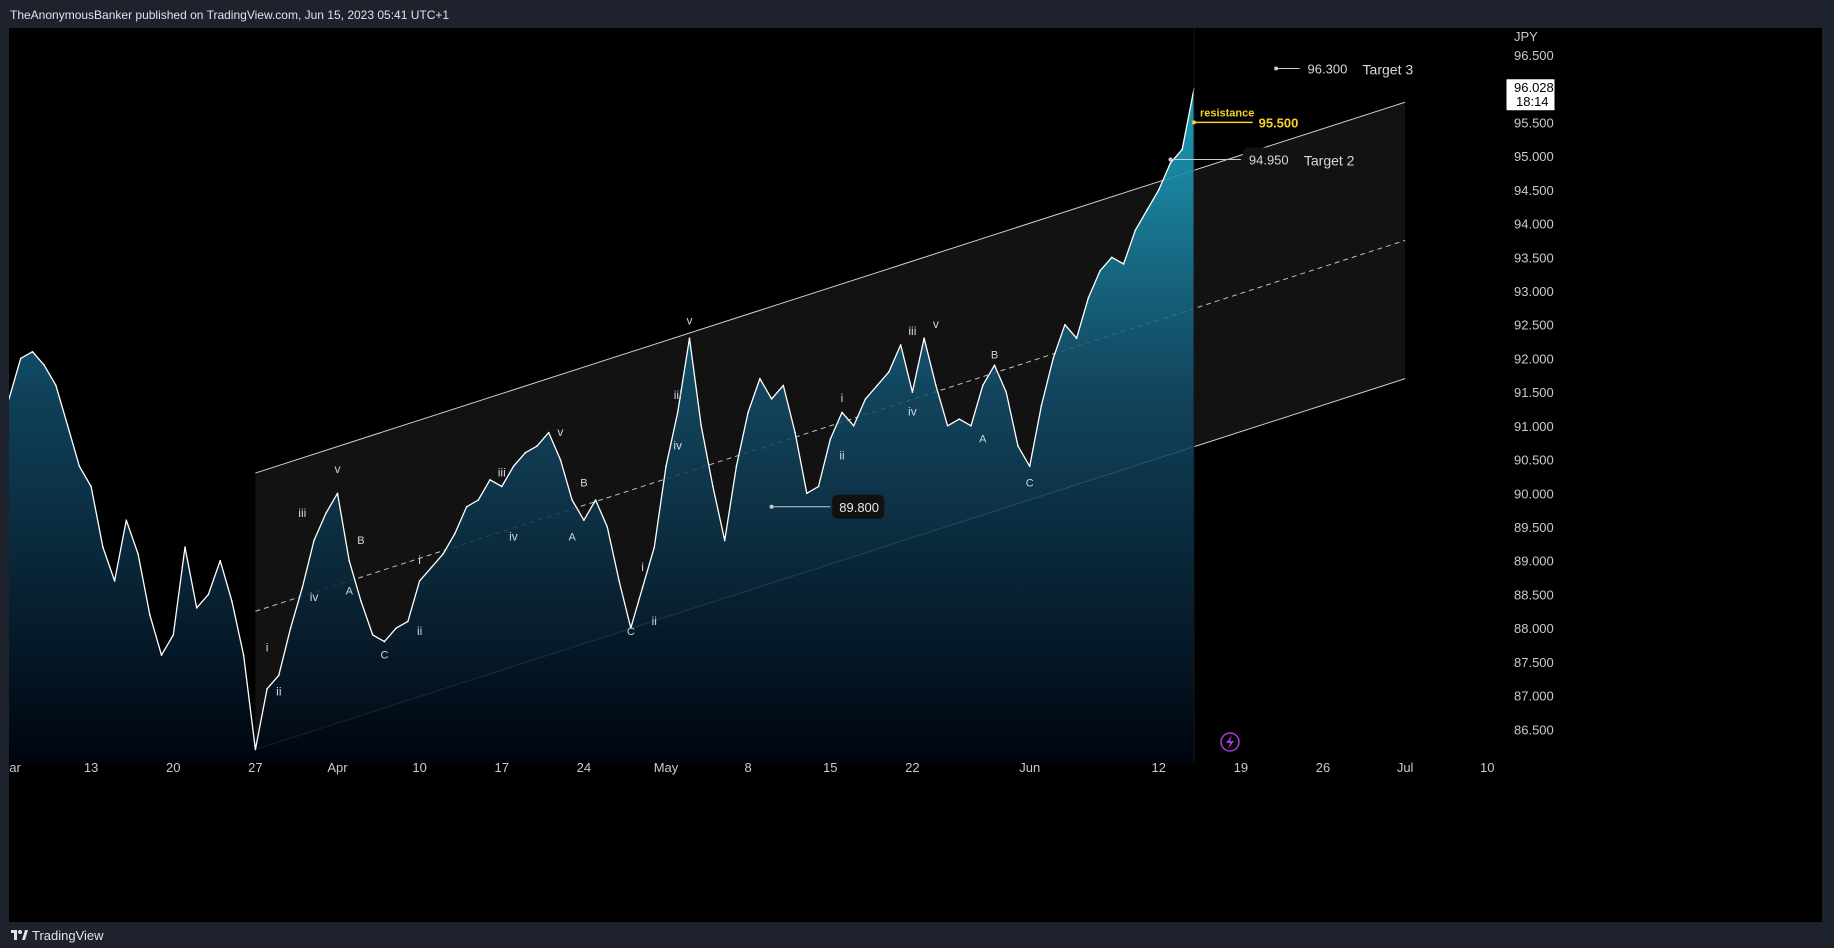  What do you see at coordinates (1534, 493) in the screenshot?
I see `price-tick-label: 90.000` at bounding box center [1534, 493].